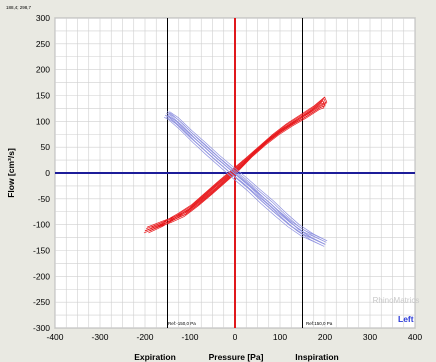 Image resolution: width=436 pixels, height=362 pixels. Describe the element at coordinates (236, 357) in the screenshot. I see `x-axis-label-pressure: Pressure [Pa]` at that location.